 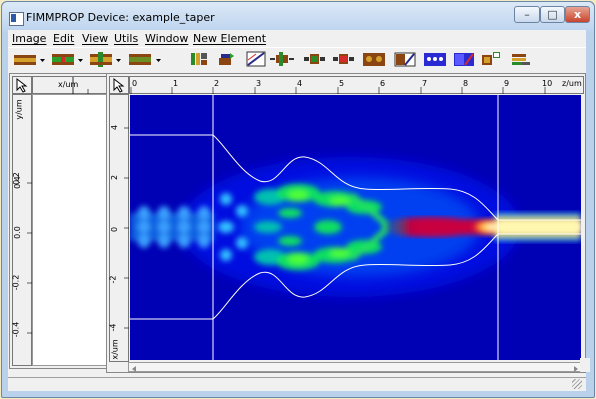 I want to click on field-glow, so click(x=360, y=227).